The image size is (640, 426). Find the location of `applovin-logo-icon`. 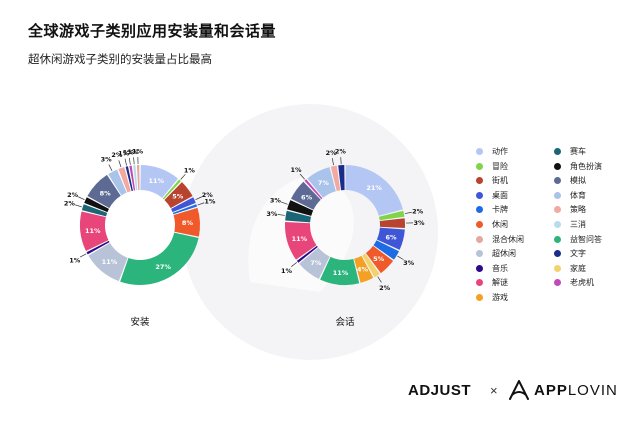

applovin-logo-icon is located at coordinates (519, 390).